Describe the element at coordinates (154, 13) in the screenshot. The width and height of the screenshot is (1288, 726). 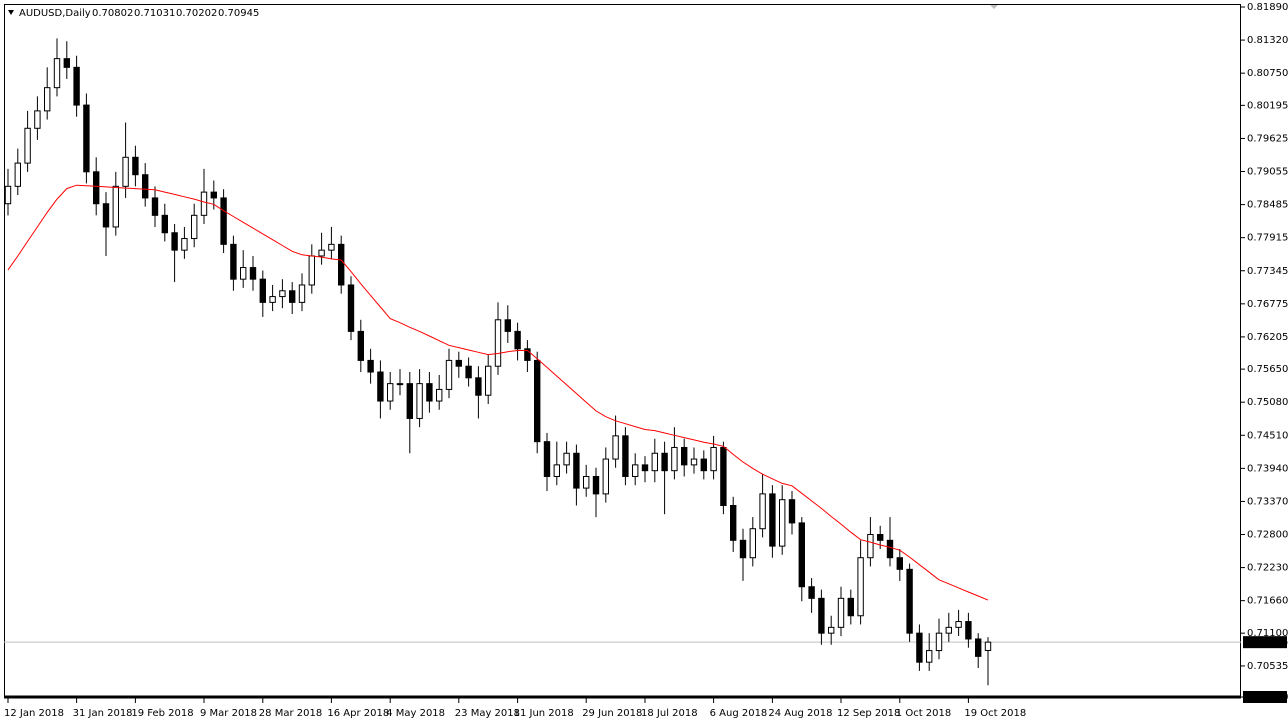
I see `header-high: 0.71031` at that location.